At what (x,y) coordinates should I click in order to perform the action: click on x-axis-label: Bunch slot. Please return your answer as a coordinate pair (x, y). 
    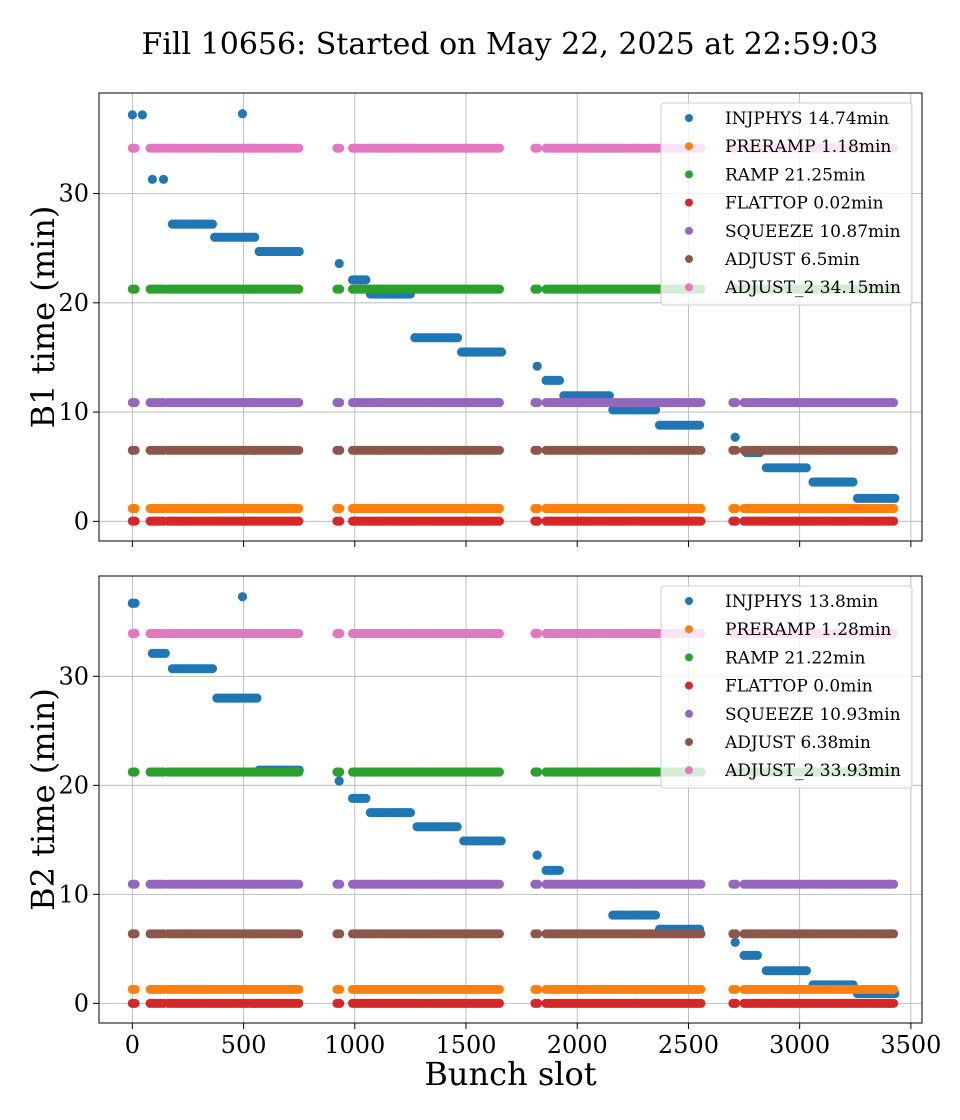
    Looking at the image, I should click on (510, 1074).